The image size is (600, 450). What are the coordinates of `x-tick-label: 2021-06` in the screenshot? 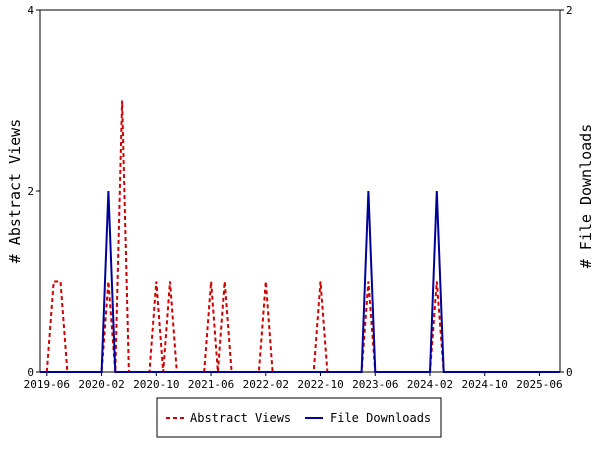 It's located at (211, 384).